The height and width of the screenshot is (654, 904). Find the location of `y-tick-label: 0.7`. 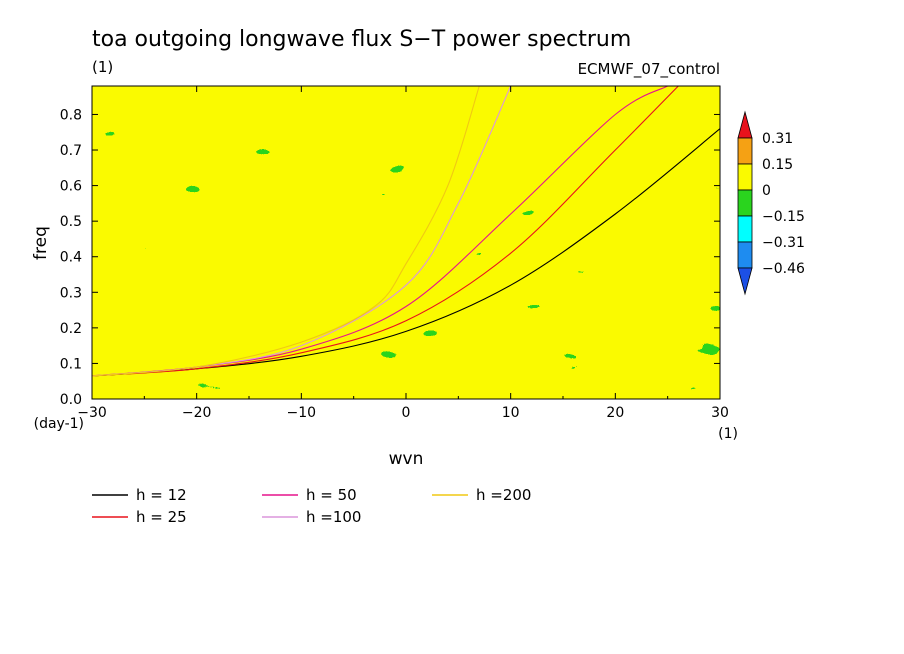

y-tick-label: 0.7 is located at coordinates (71, 151).